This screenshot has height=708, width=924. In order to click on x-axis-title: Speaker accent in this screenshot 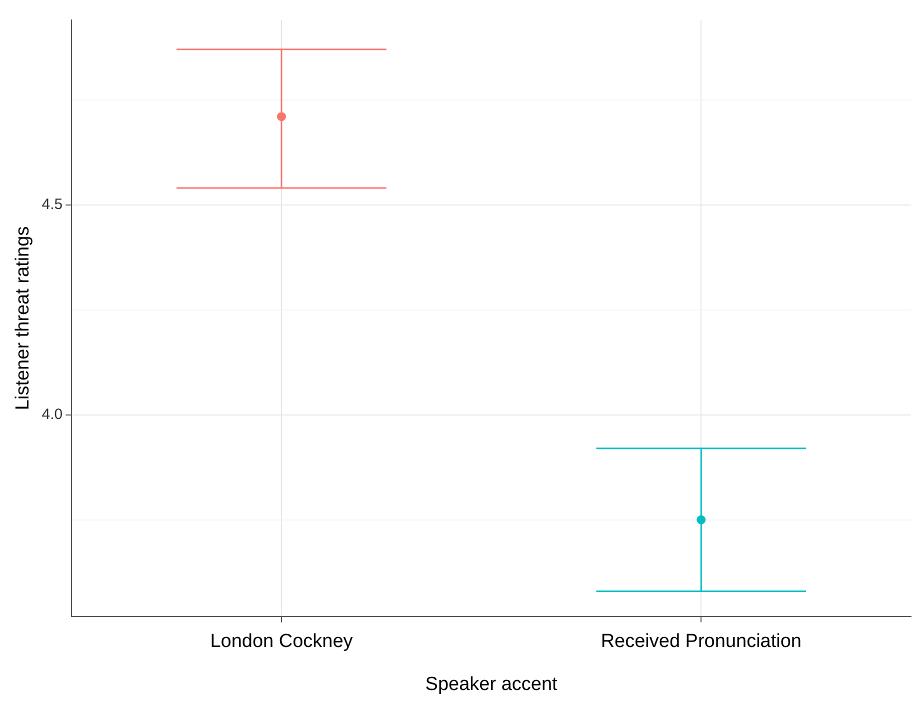, I will do `click(491, 684)`.